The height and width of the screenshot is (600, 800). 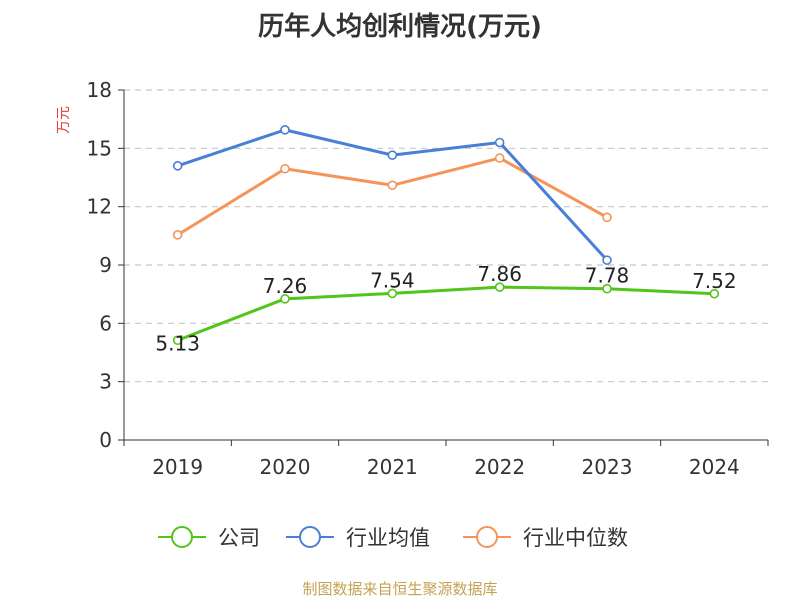 What do you see at coordinates (99, 90) in the screenshot?
I see `y-tick-label: 18` at bounding box center [99, 90].